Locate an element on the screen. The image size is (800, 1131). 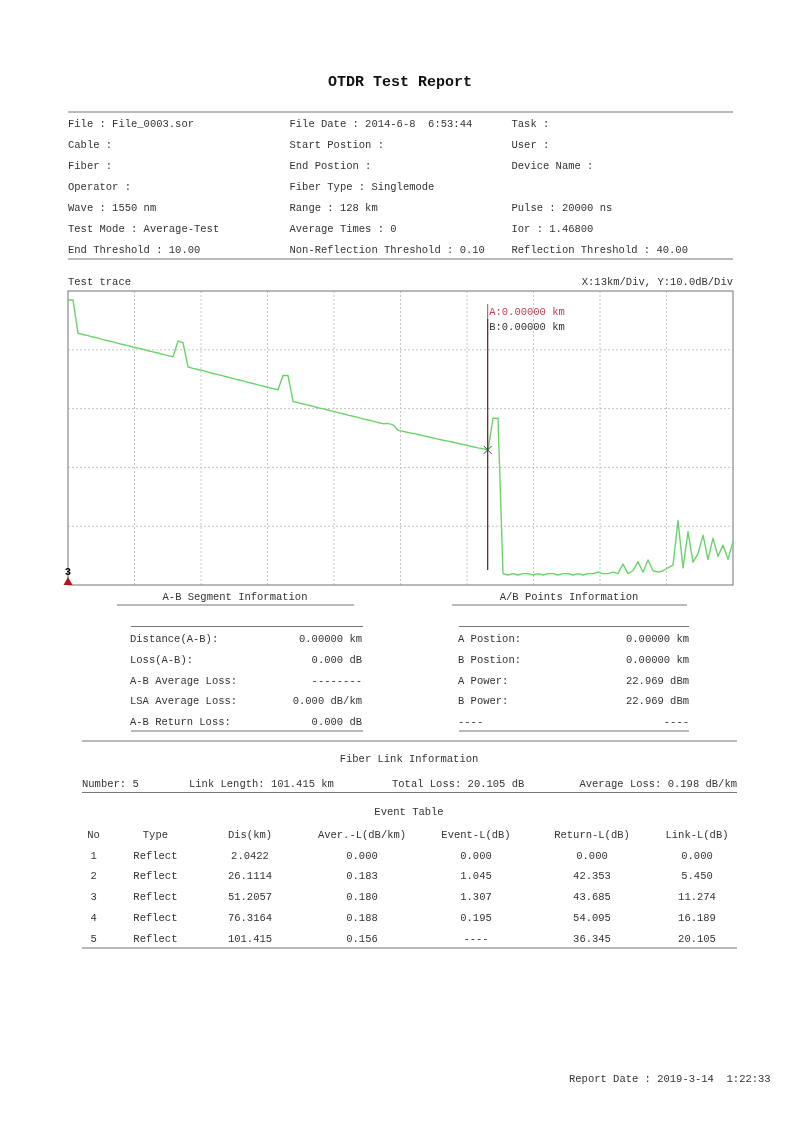
text: Fiber : is located at coordinates (90, 166).